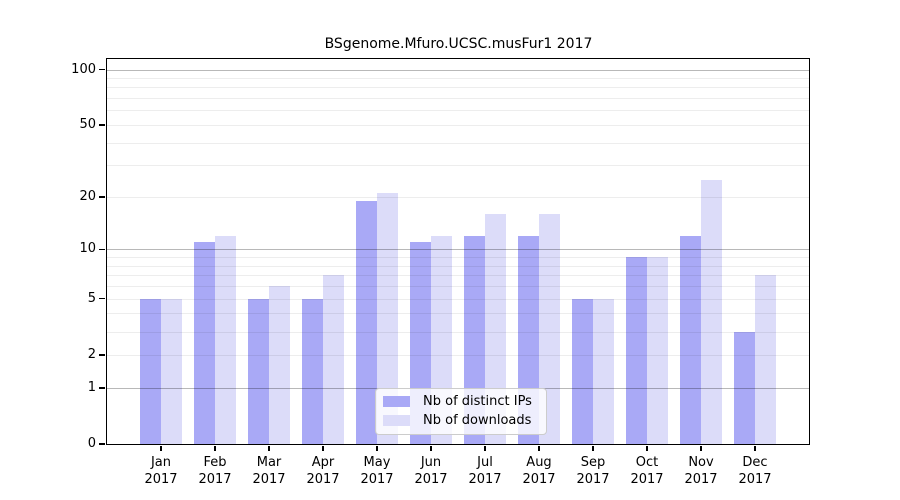 This screenshot has width=900, height=500. Describe the element at coordinates (755, 448) in the screenshot. I see `x-tick-dec` at that location.